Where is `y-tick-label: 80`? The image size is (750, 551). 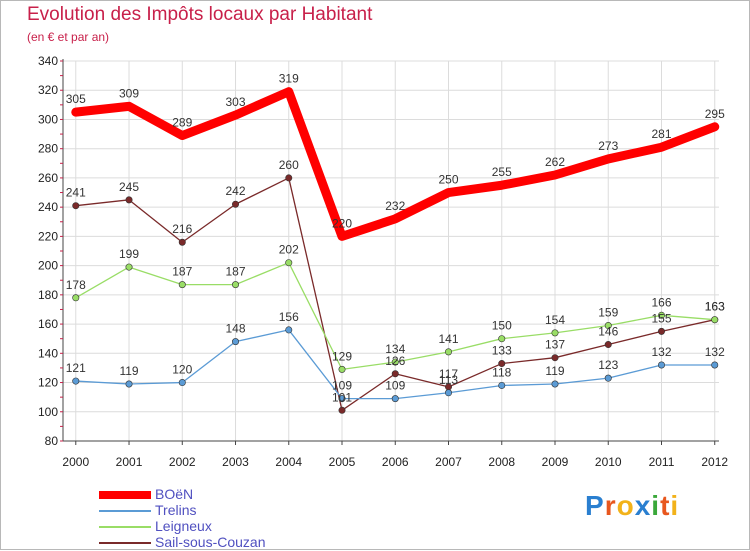
y-tick-label: 80 is located at coordinates (52, 441).